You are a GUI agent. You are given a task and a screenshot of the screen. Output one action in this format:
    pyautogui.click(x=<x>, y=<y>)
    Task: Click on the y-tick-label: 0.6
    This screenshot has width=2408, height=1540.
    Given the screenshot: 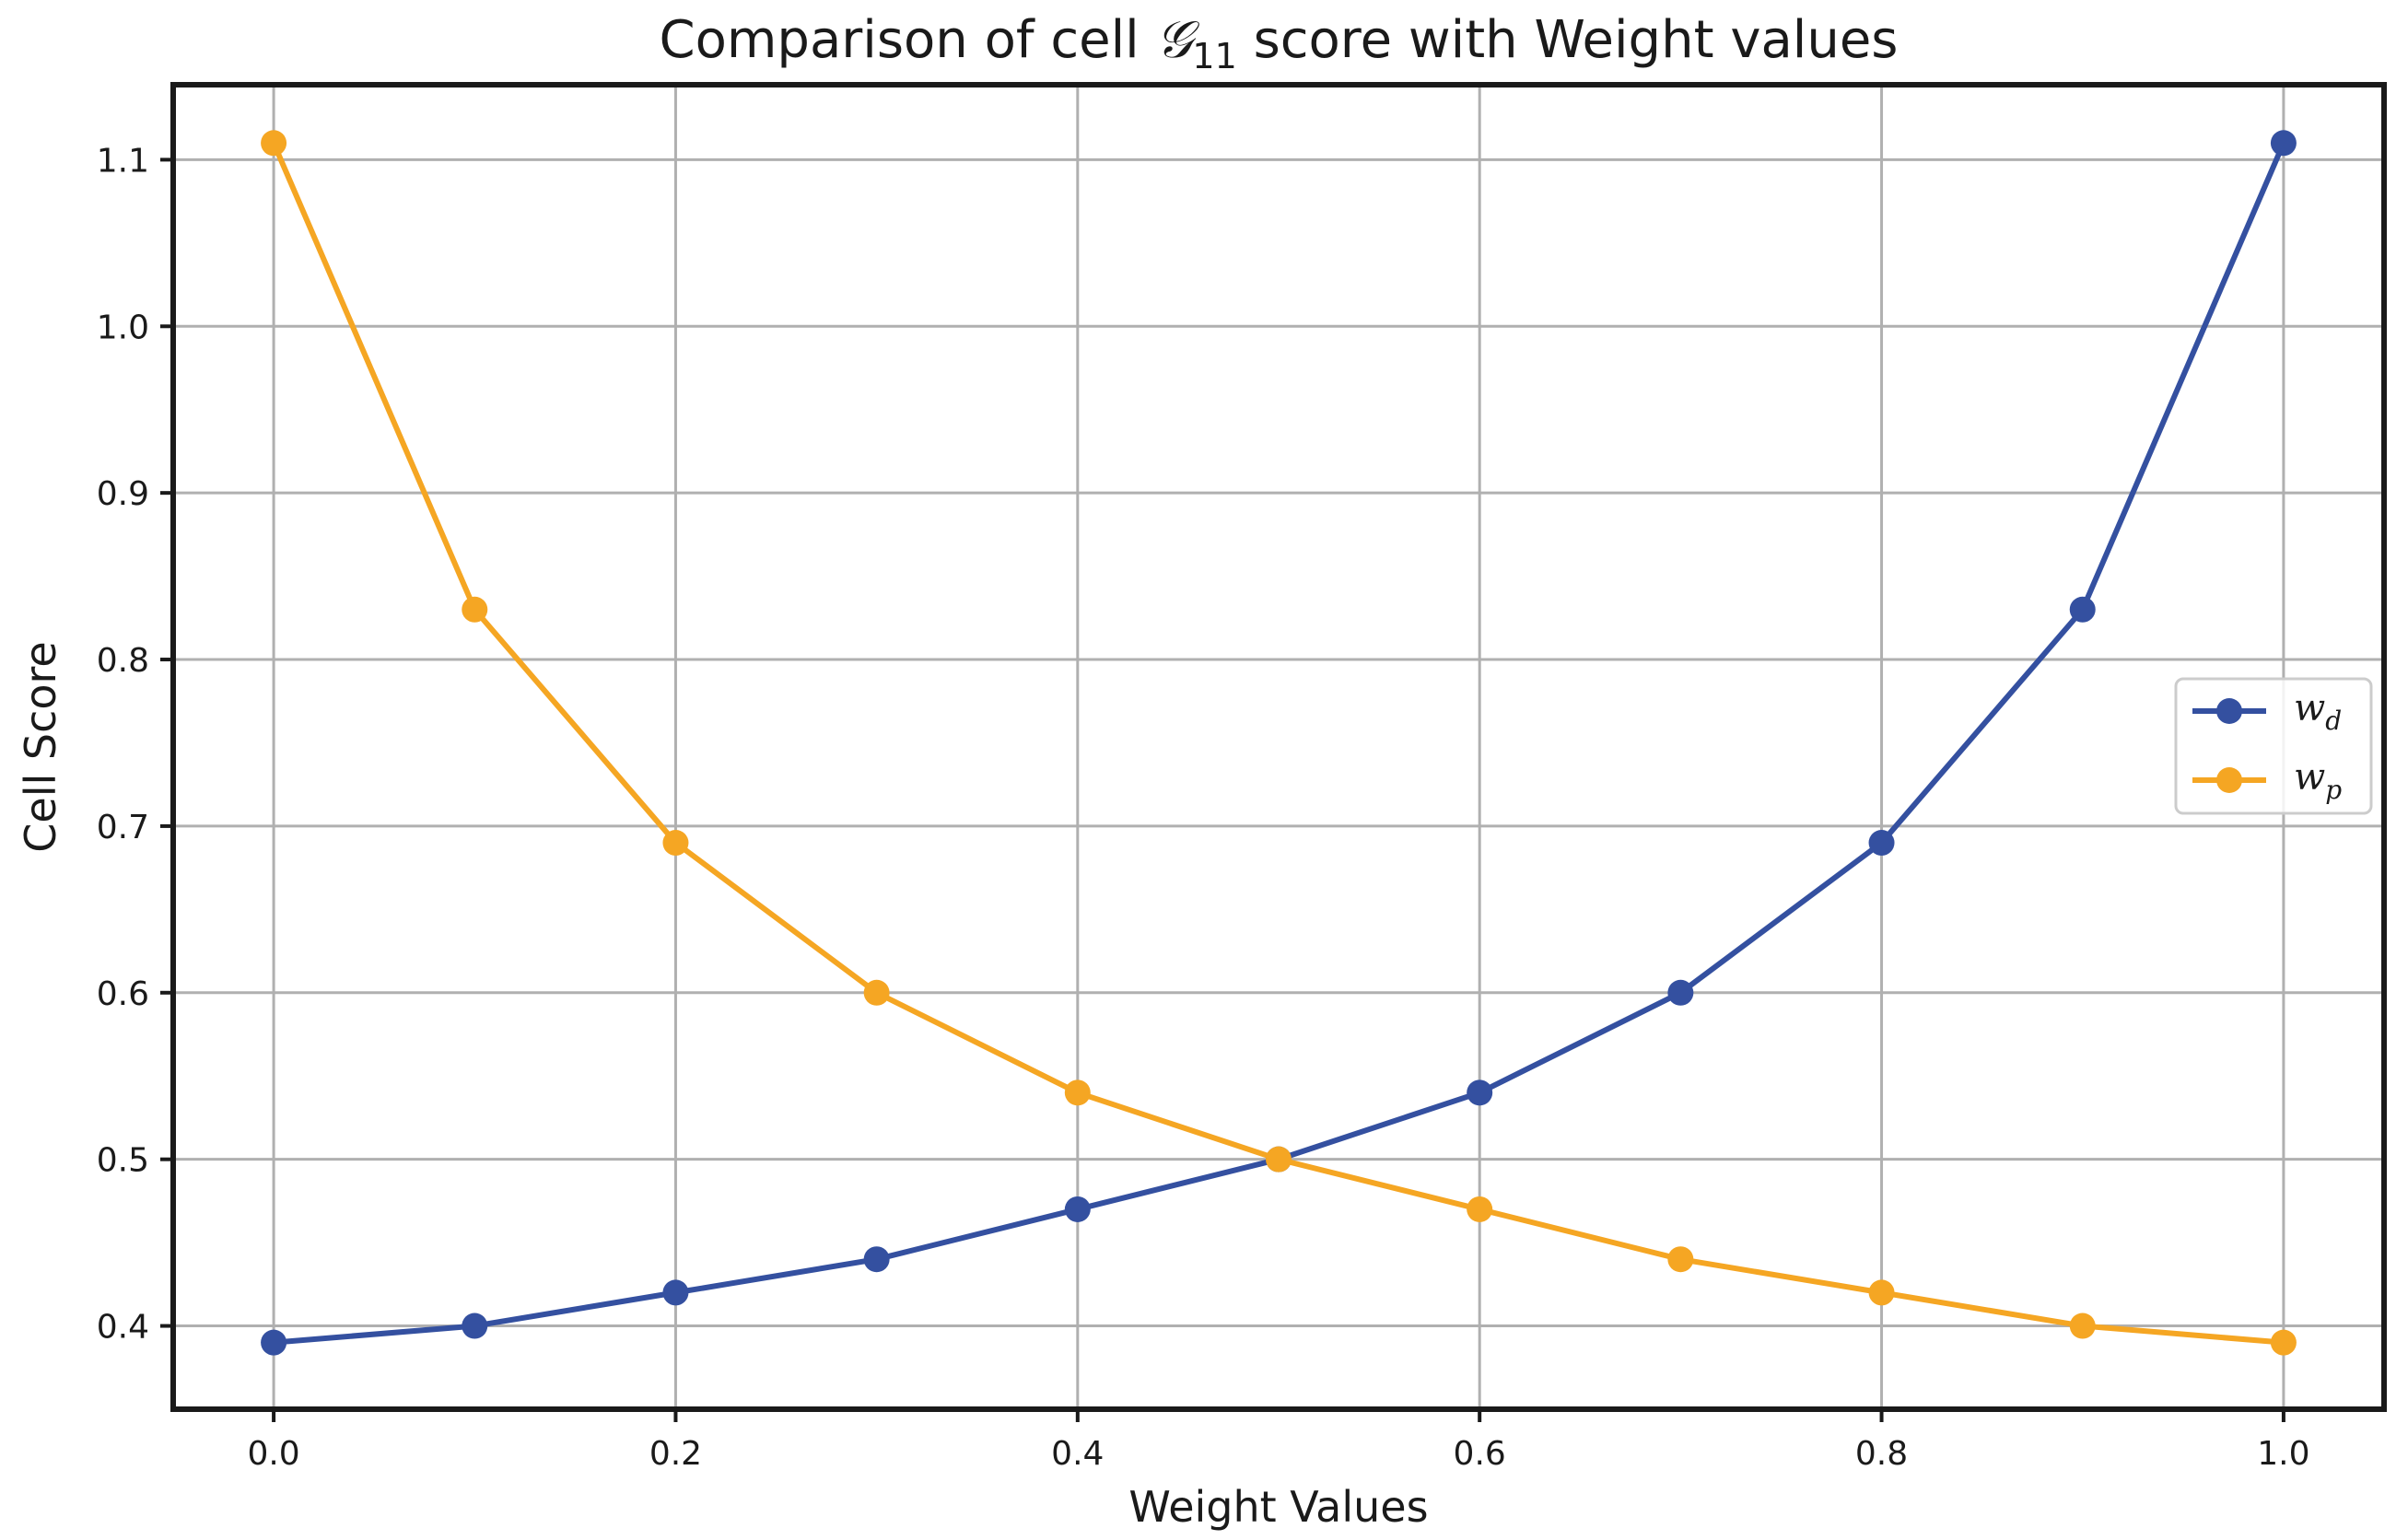 What is the action you would take?
    pyautogui.click(x=123, y=994)
    